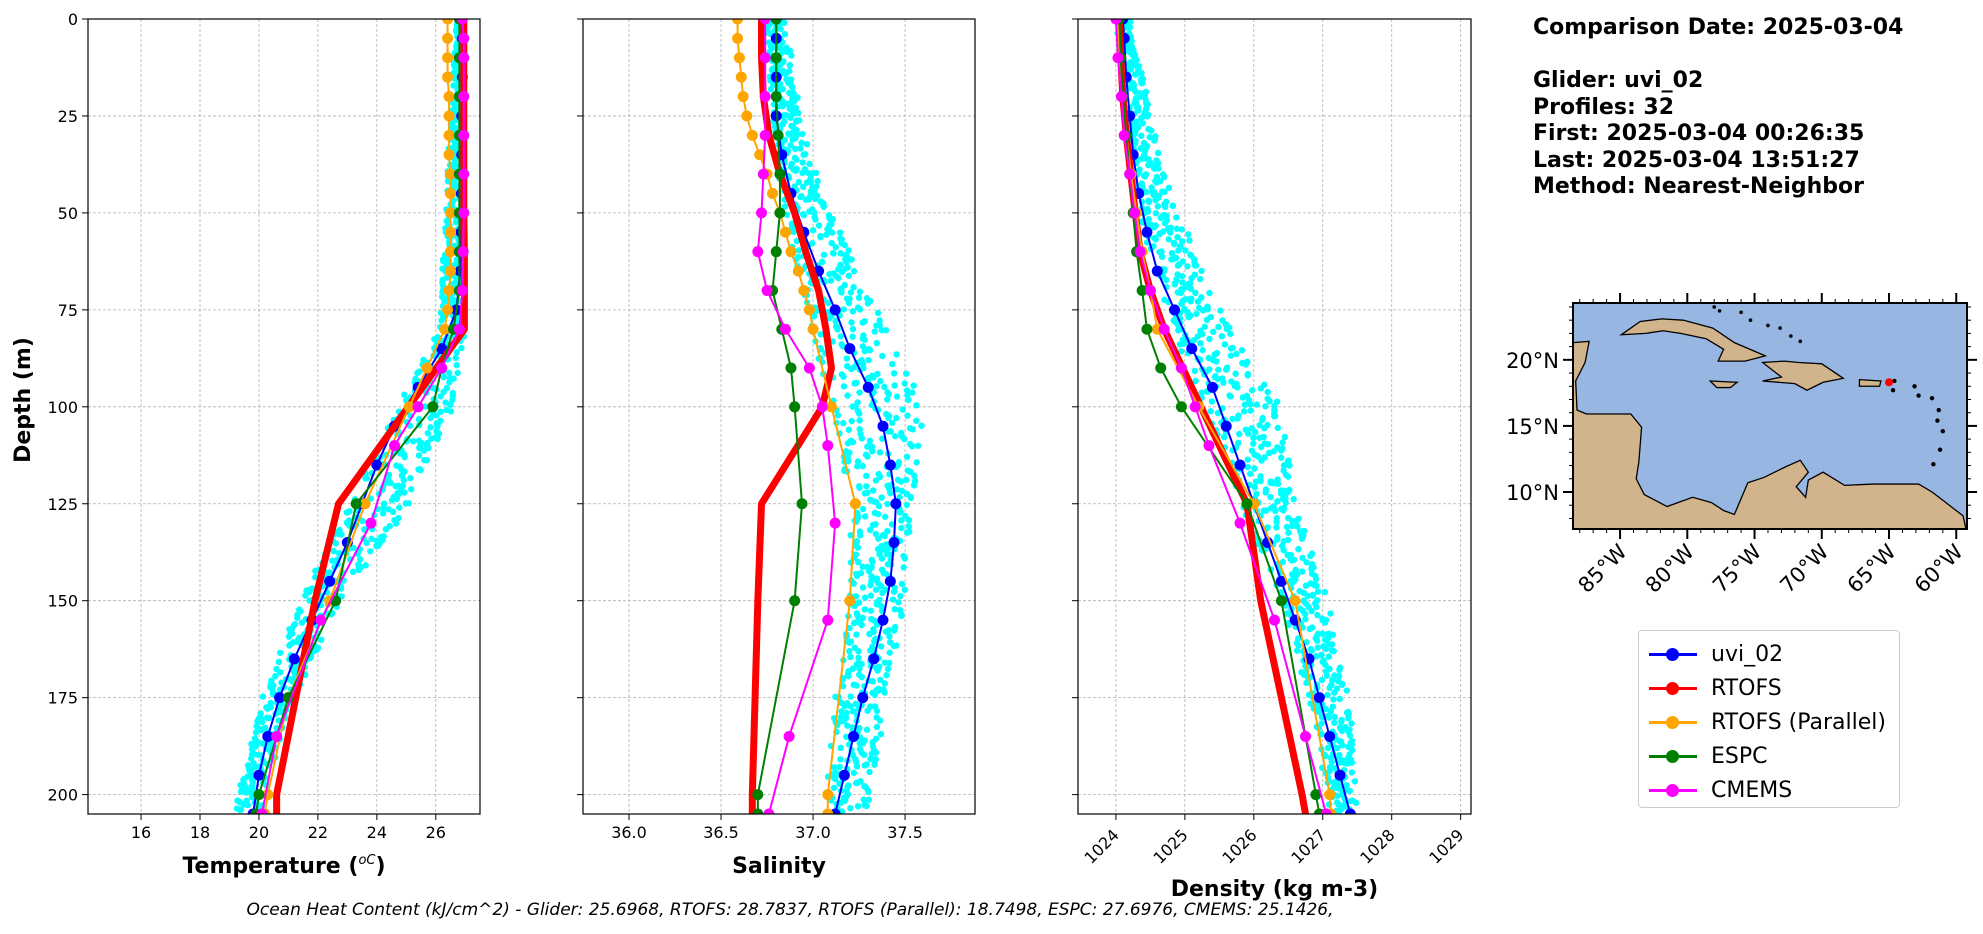  Describe the element at coordinates (1693, 340) in the screenshot. I see `cuba` at that location.